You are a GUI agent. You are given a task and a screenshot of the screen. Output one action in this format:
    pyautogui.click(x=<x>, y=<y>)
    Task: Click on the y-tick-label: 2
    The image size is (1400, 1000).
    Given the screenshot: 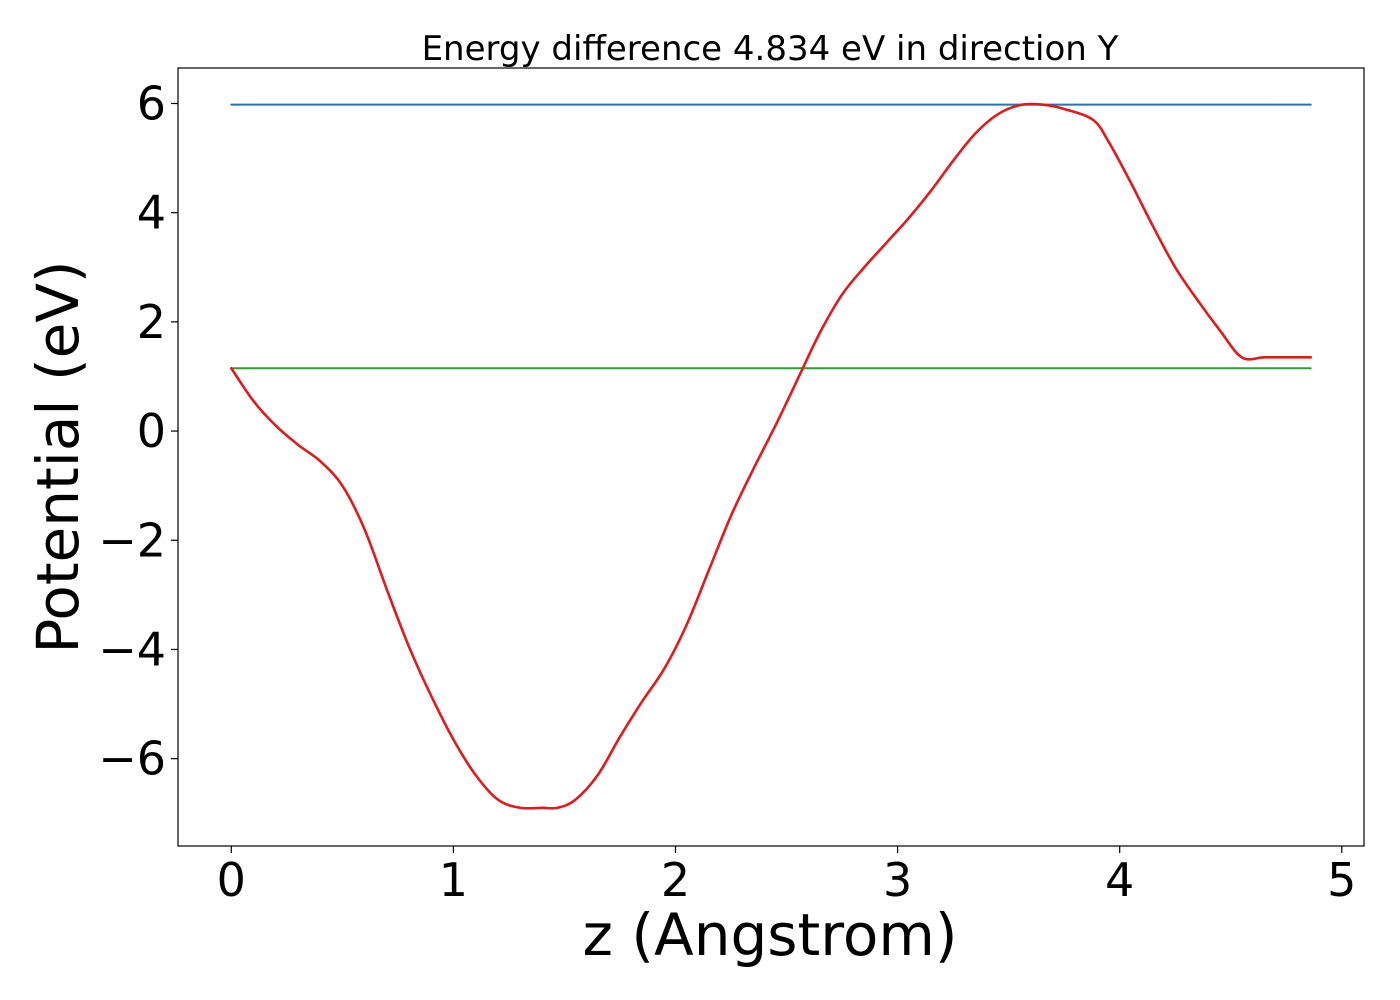 What is the action you would take?
    pyautogui.click(x=151, y=322)
    